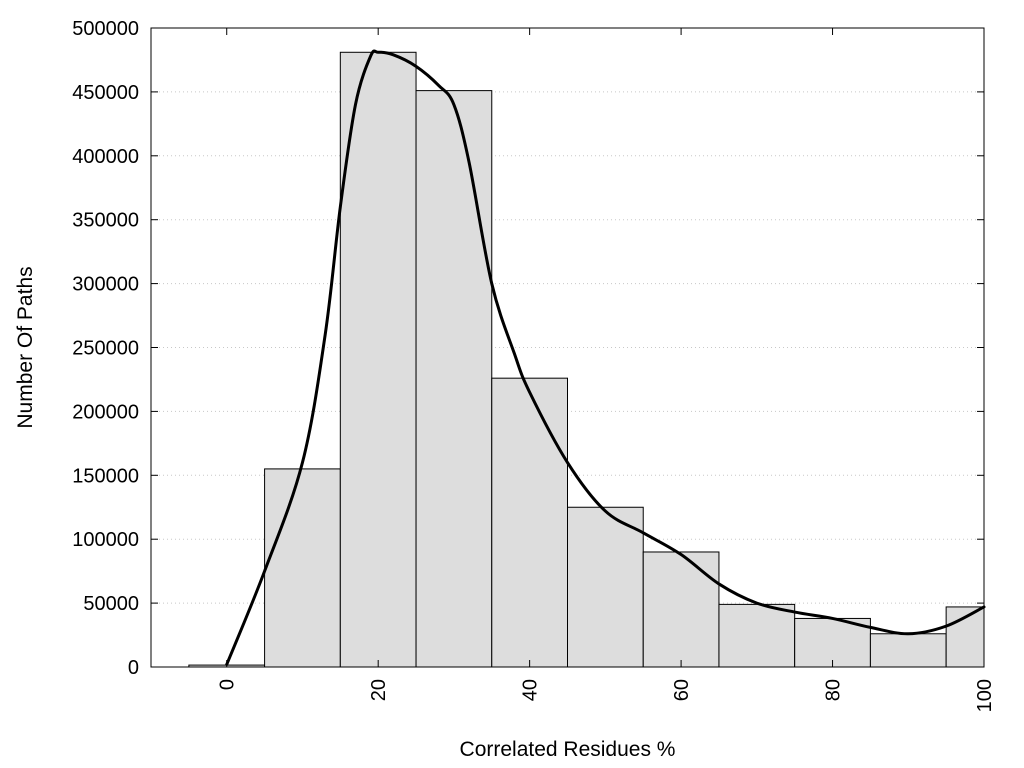 This screenshot has width=1024, height=768. What do you see at coordinates (105, 29) in the screenshot?
I see `y-tick-label: 500000` at bounding box center [105, 29].